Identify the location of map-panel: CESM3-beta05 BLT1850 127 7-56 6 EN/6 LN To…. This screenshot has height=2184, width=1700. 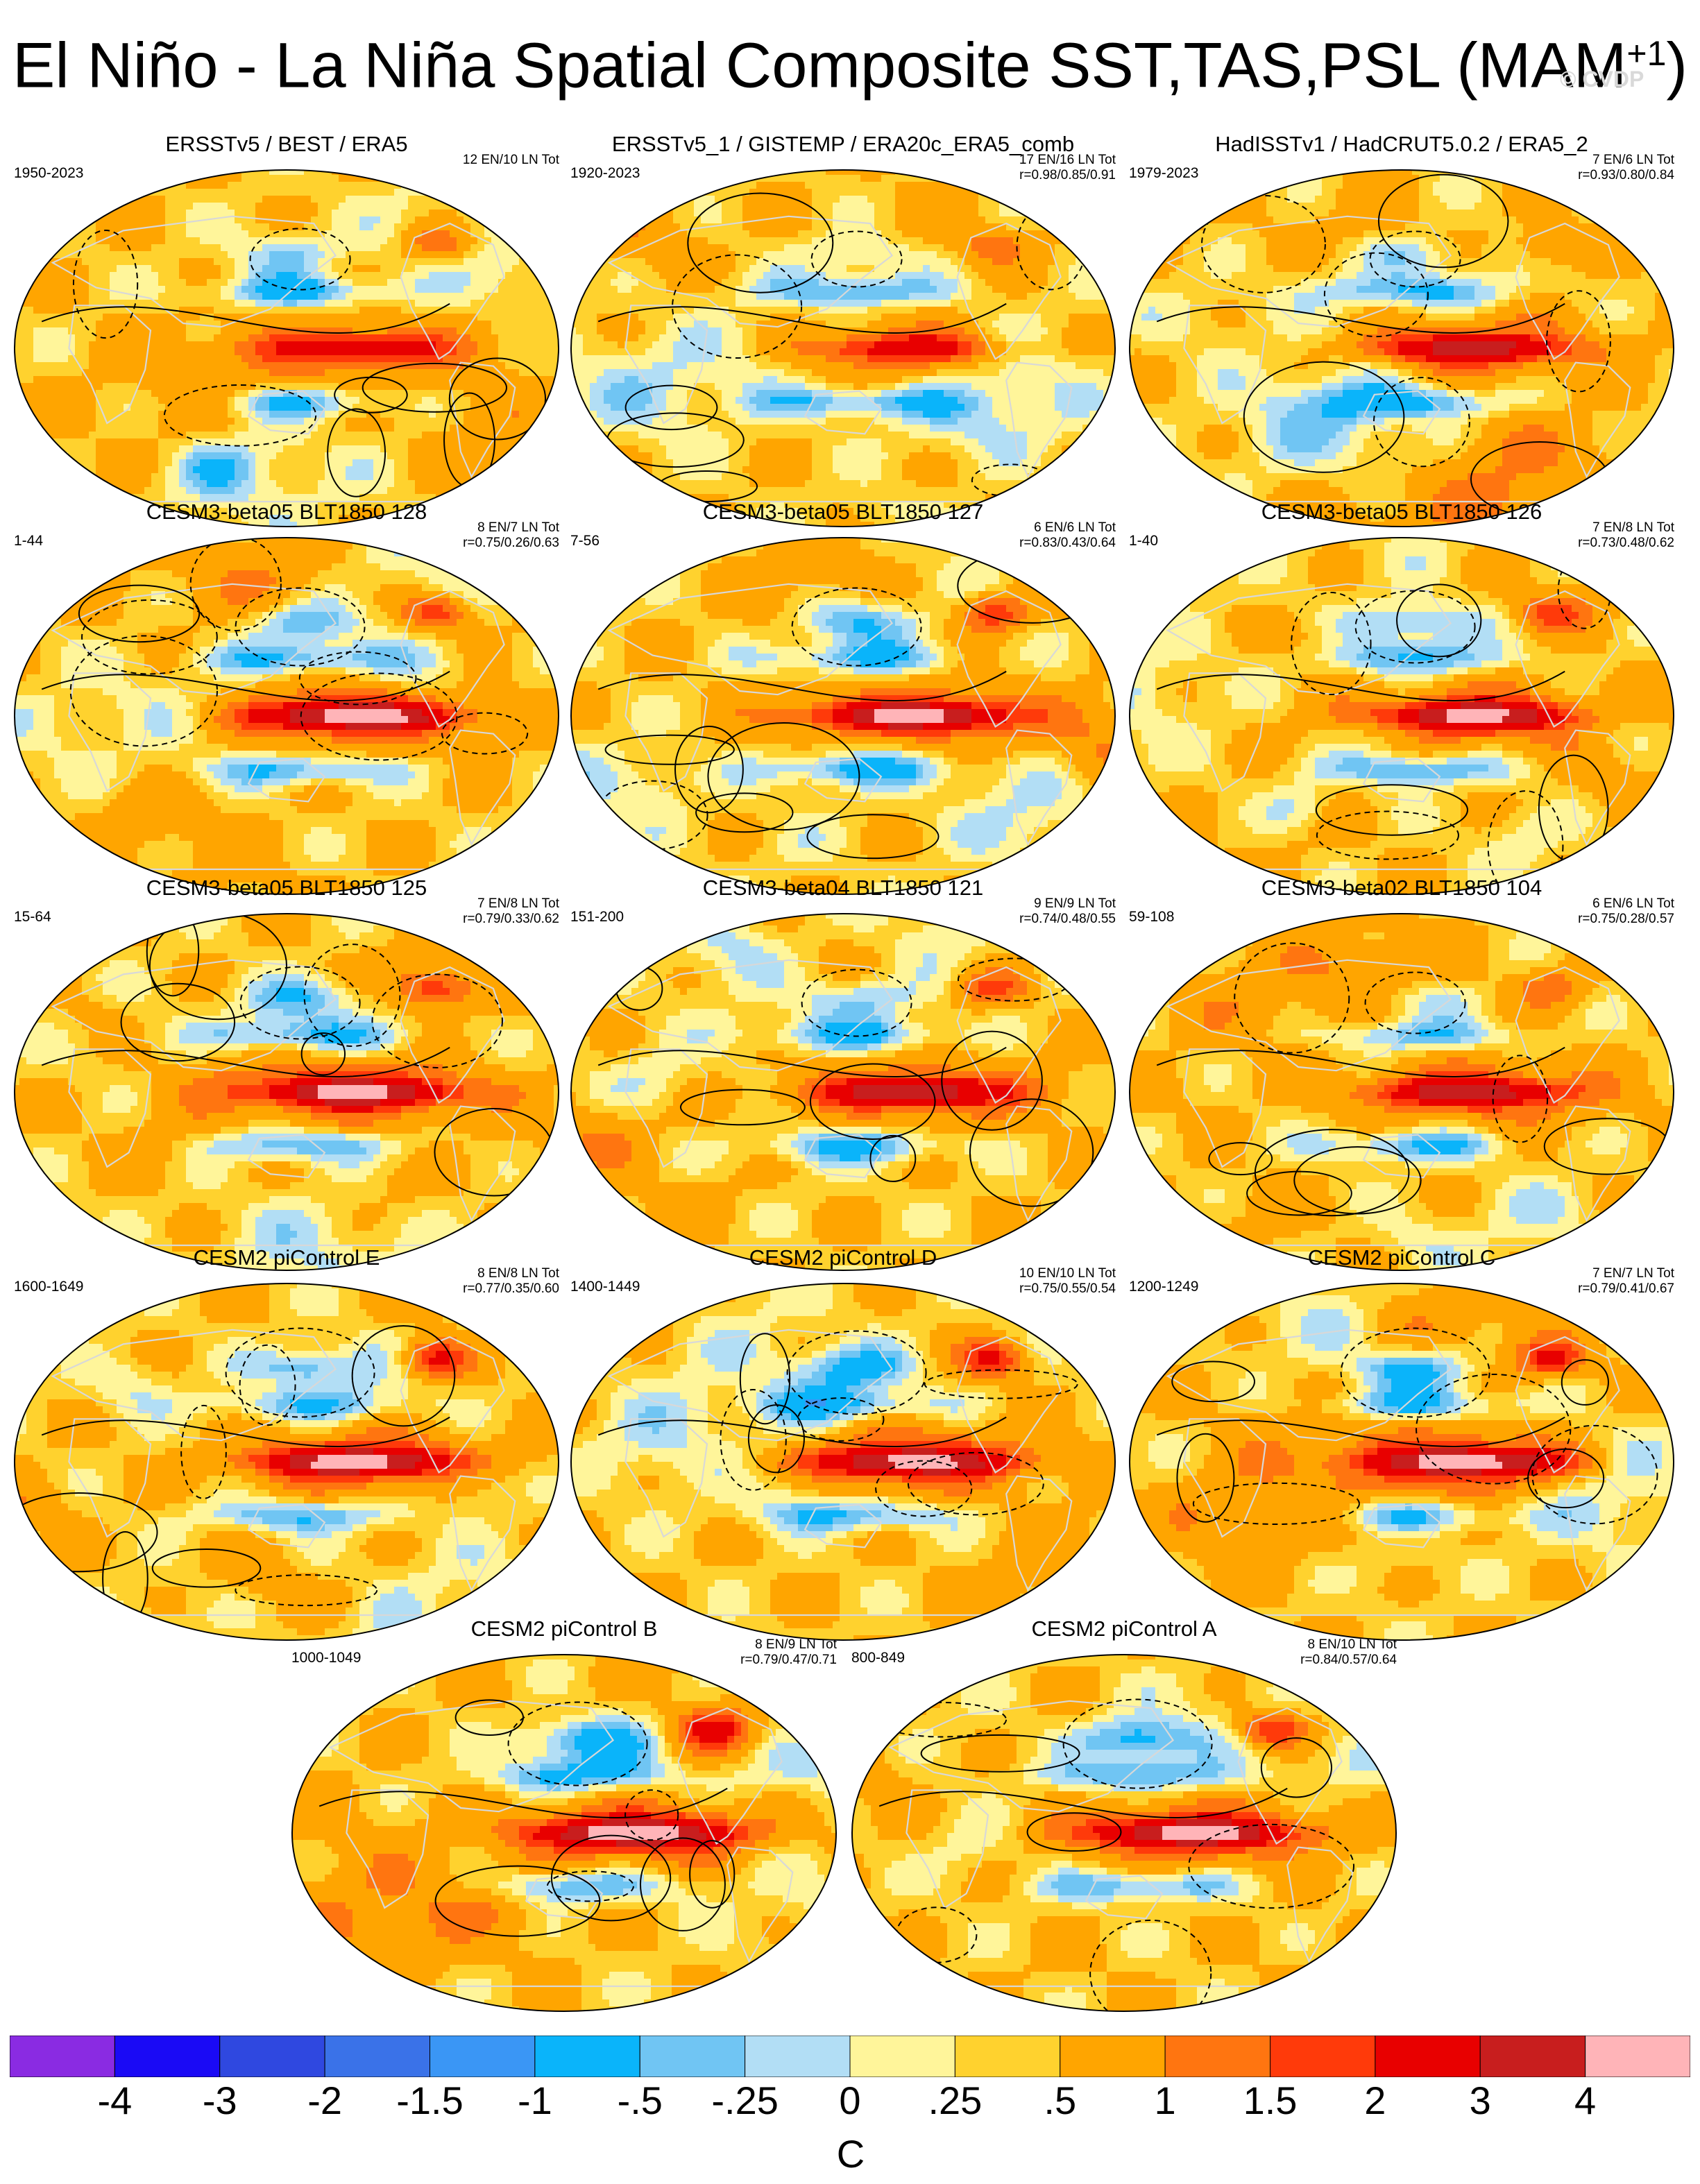
(843, 697).